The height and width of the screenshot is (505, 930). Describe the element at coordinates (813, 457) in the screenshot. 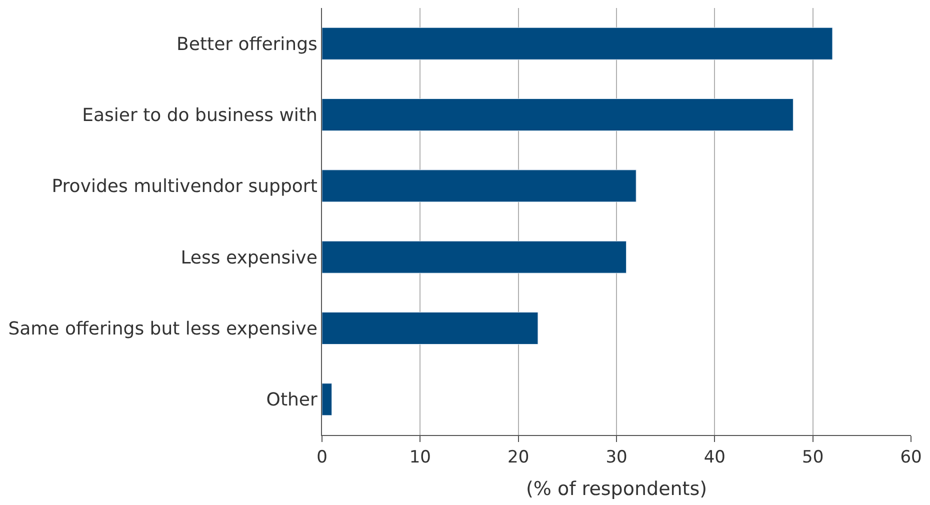

I see `x-tick-label: 50` at that location.